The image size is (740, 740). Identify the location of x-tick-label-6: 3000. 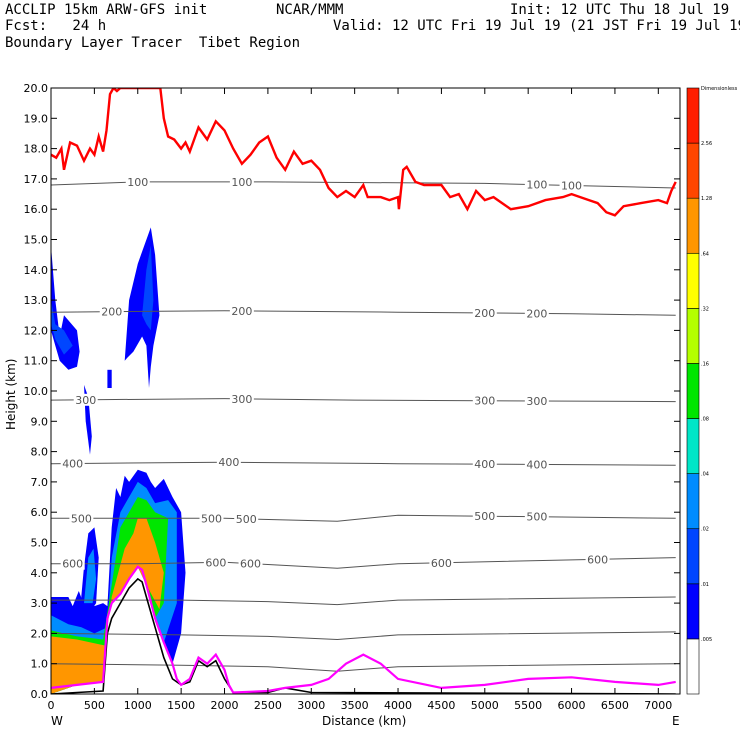
(311, 705).